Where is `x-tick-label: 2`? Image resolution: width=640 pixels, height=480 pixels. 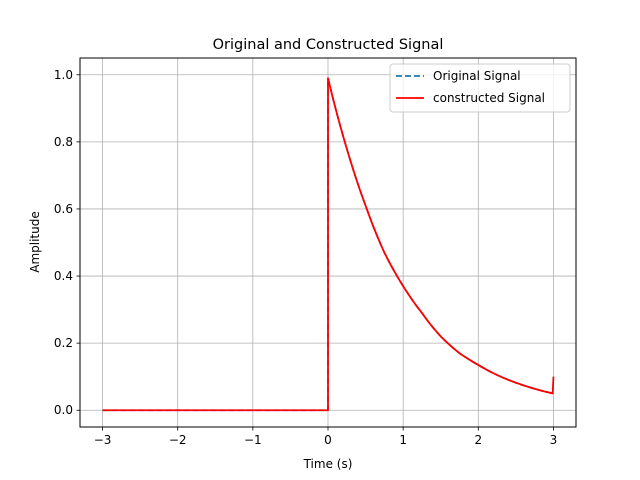
x-tick-label: 2 is located at coordinates (478, 440).